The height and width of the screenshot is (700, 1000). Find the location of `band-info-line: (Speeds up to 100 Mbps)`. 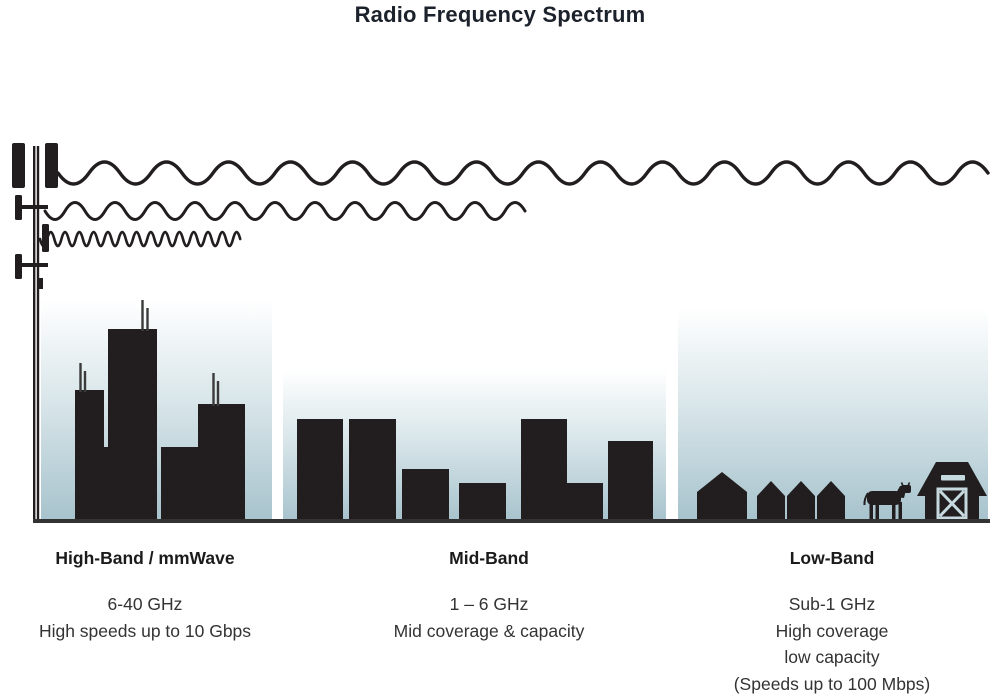

band-info-line: (Speeds up to 100 Mbps) is located at coordinates (832, 683).